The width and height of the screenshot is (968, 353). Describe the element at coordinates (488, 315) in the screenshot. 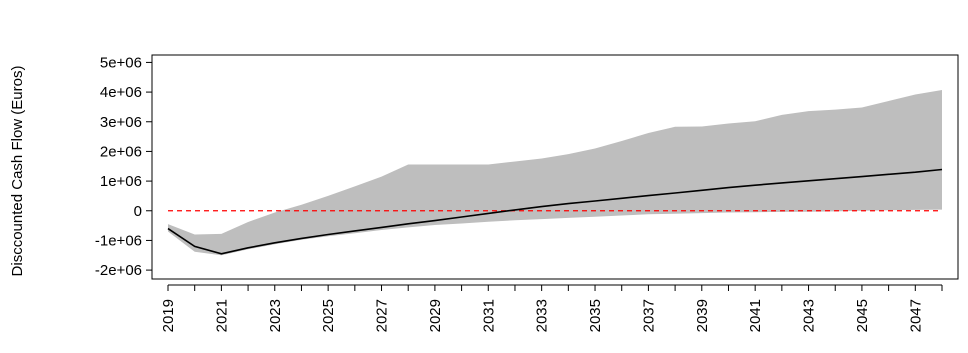

I see `x-tick-label: 2031` at that location.